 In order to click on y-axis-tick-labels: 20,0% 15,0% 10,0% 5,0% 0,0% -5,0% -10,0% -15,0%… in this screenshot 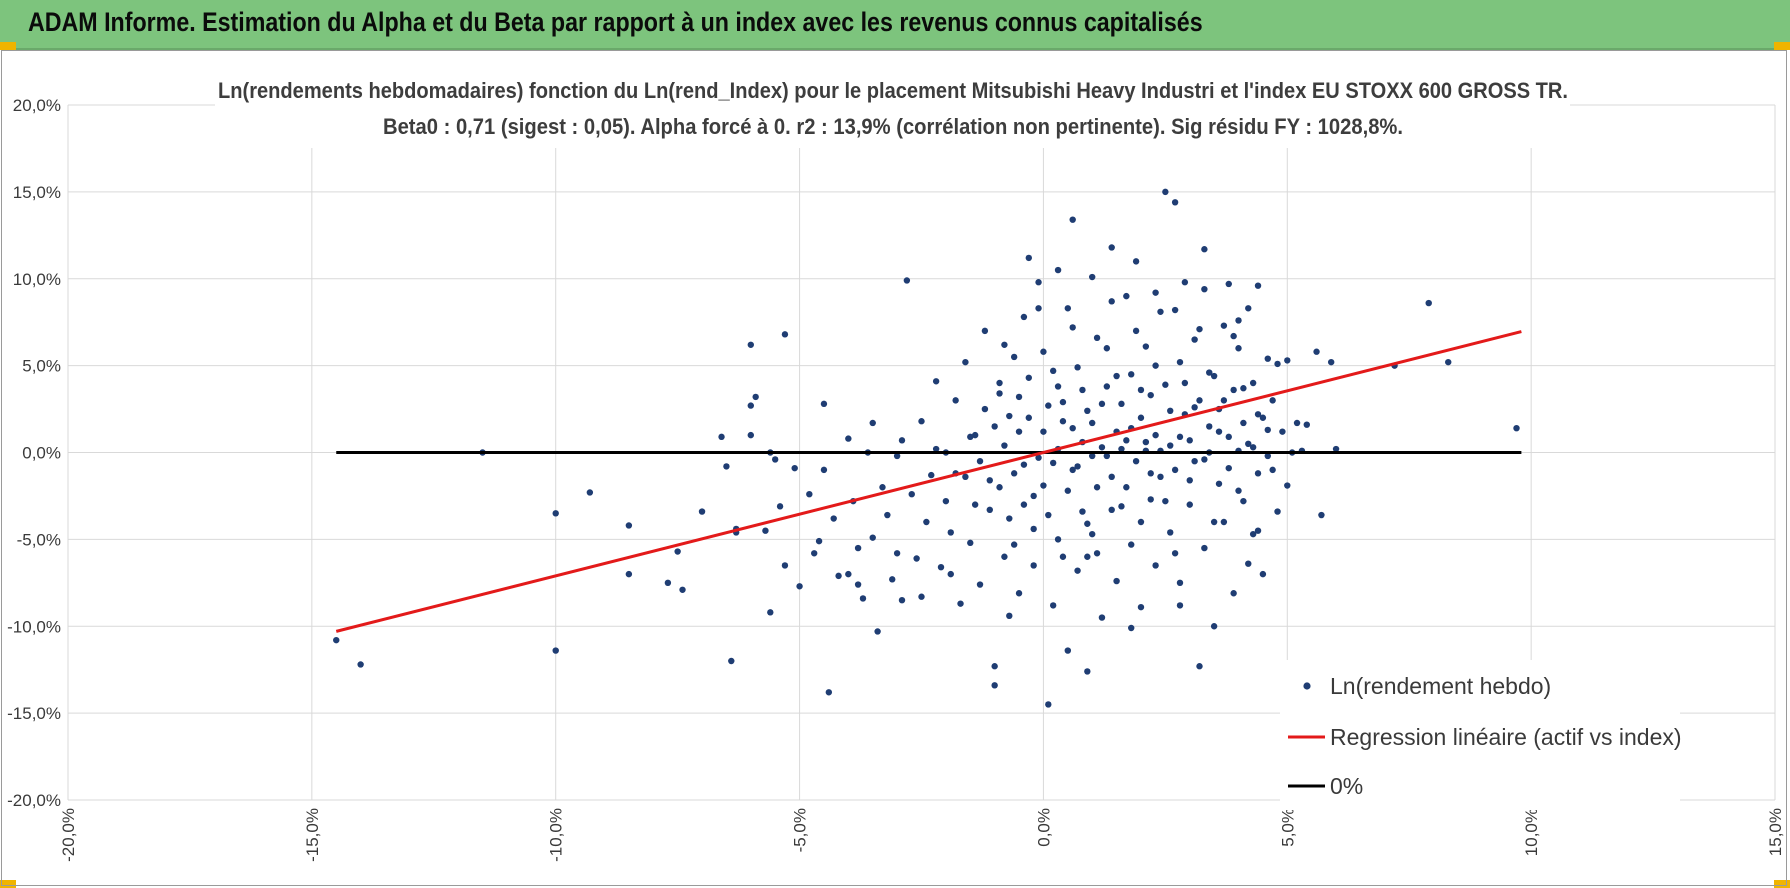, I will do `click(34, 453)`.